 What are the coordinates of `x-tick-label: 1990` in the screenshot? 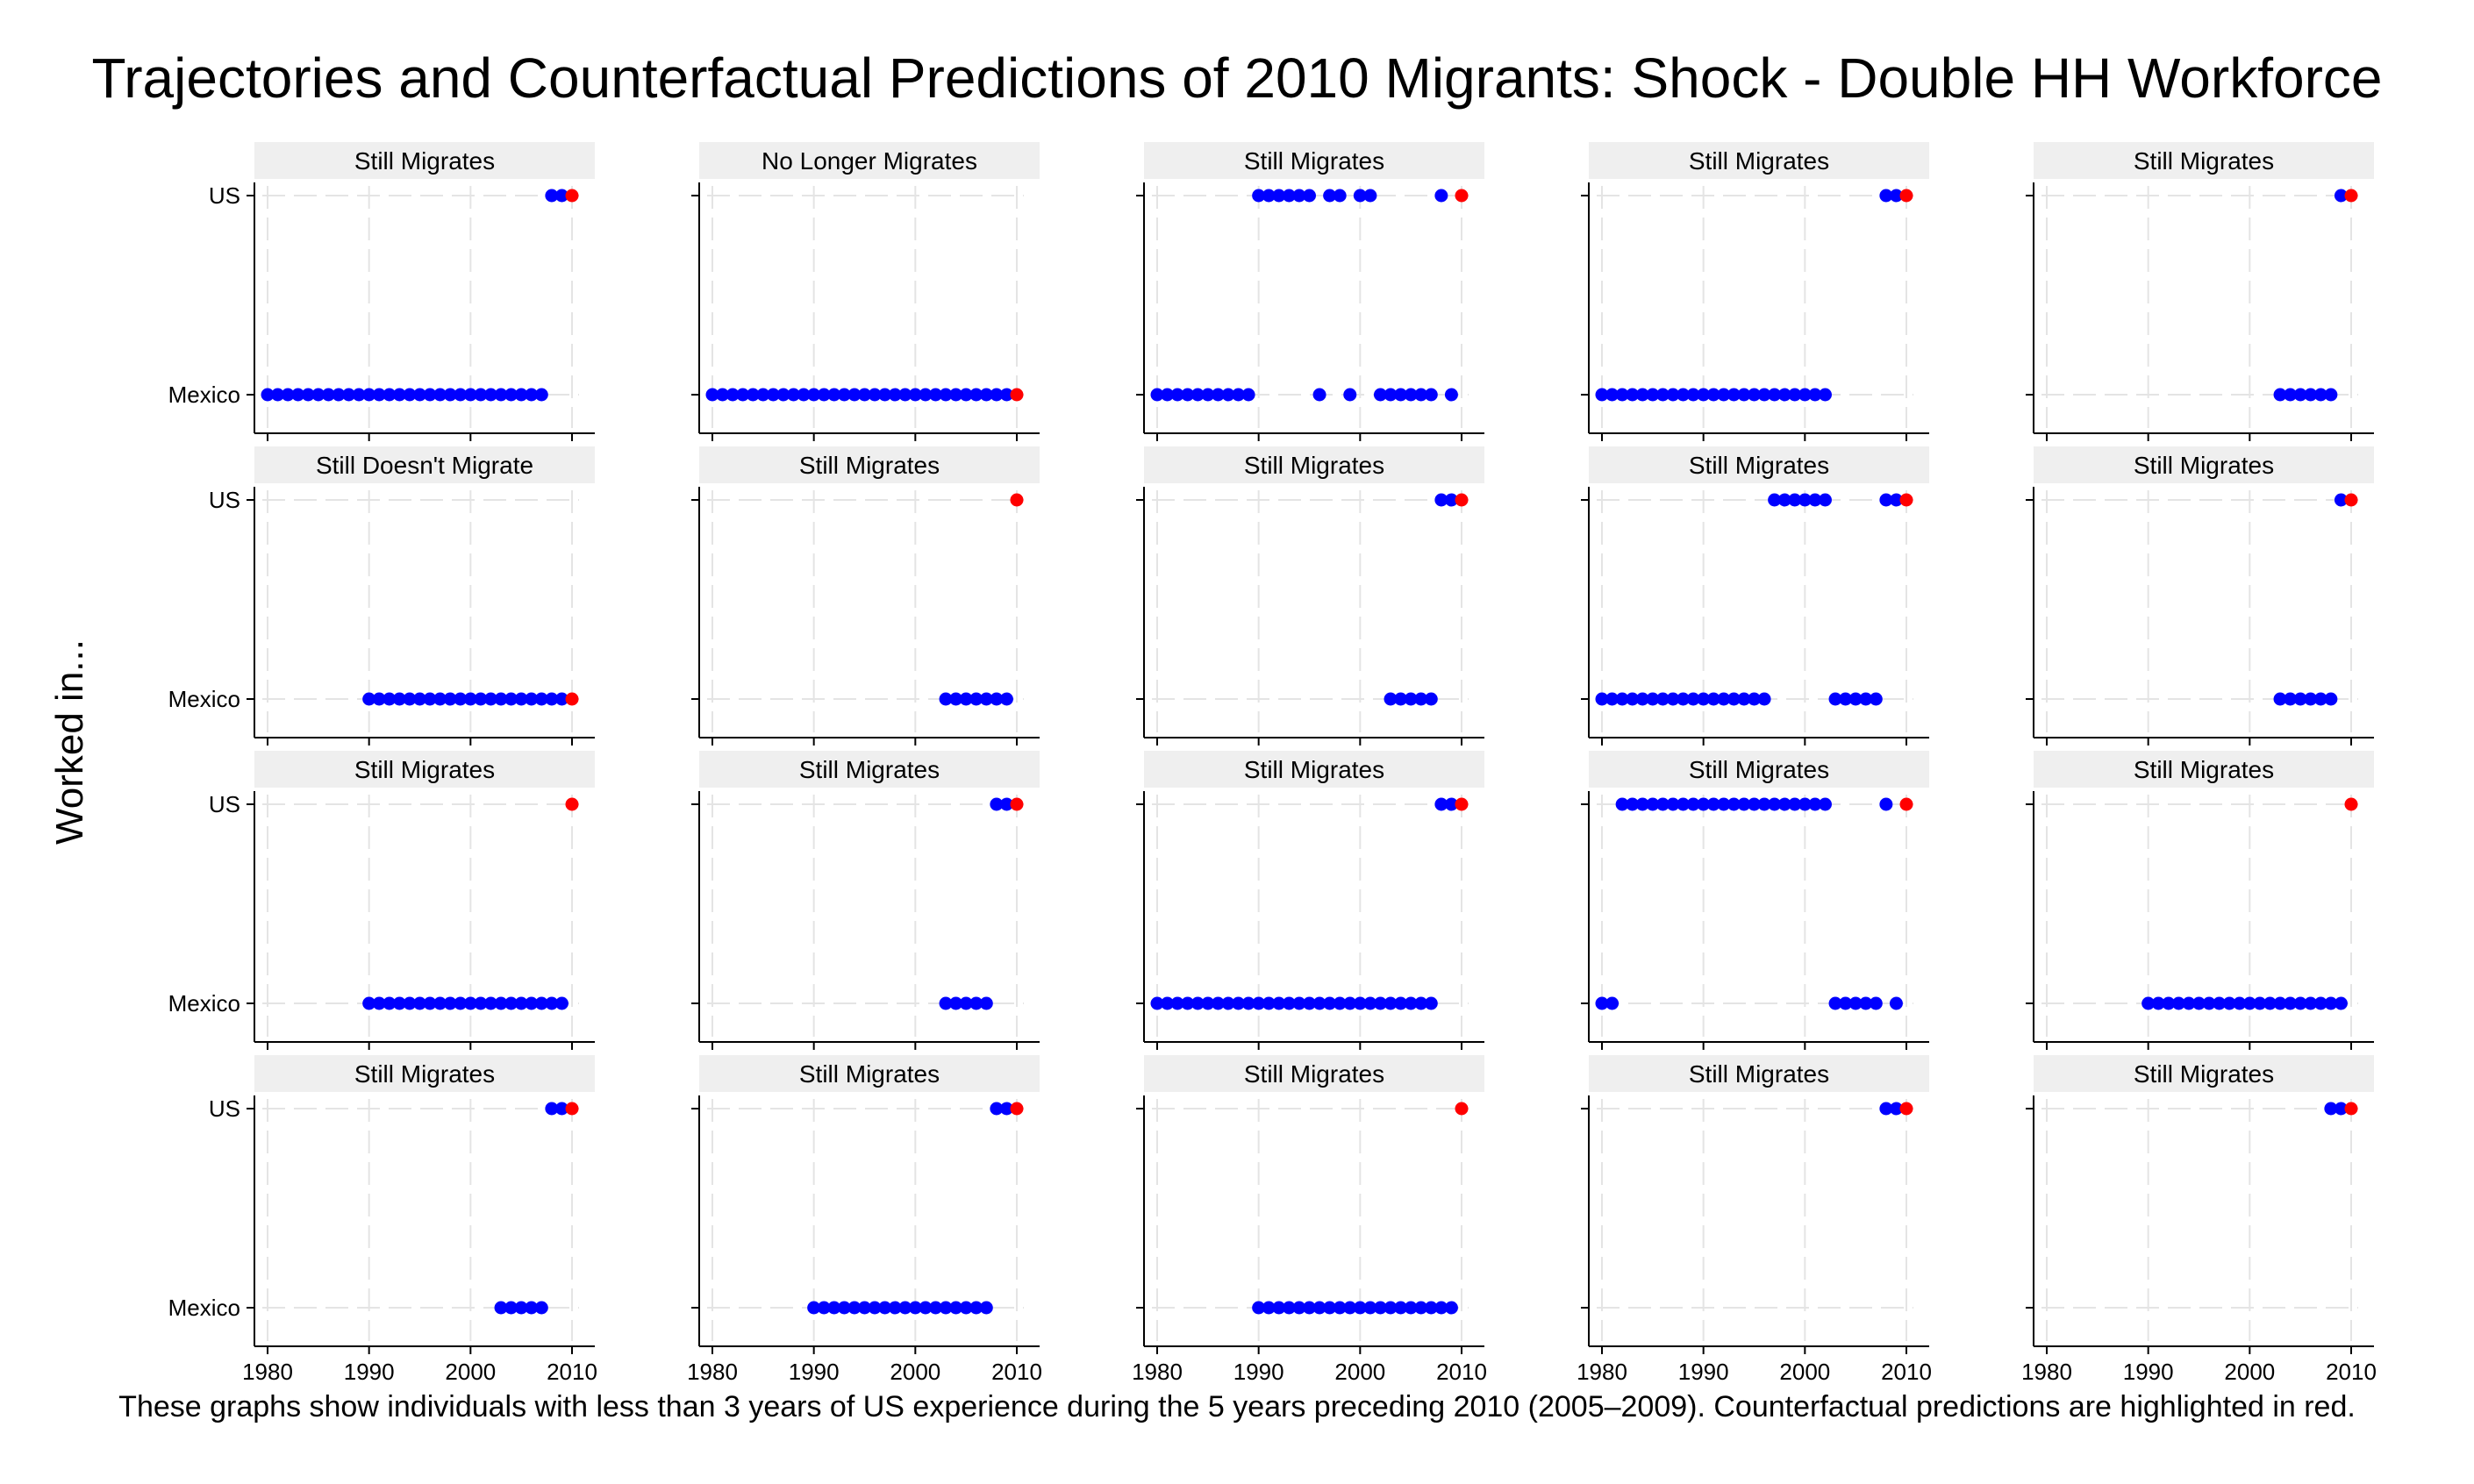 It's located at (2148, 1372).